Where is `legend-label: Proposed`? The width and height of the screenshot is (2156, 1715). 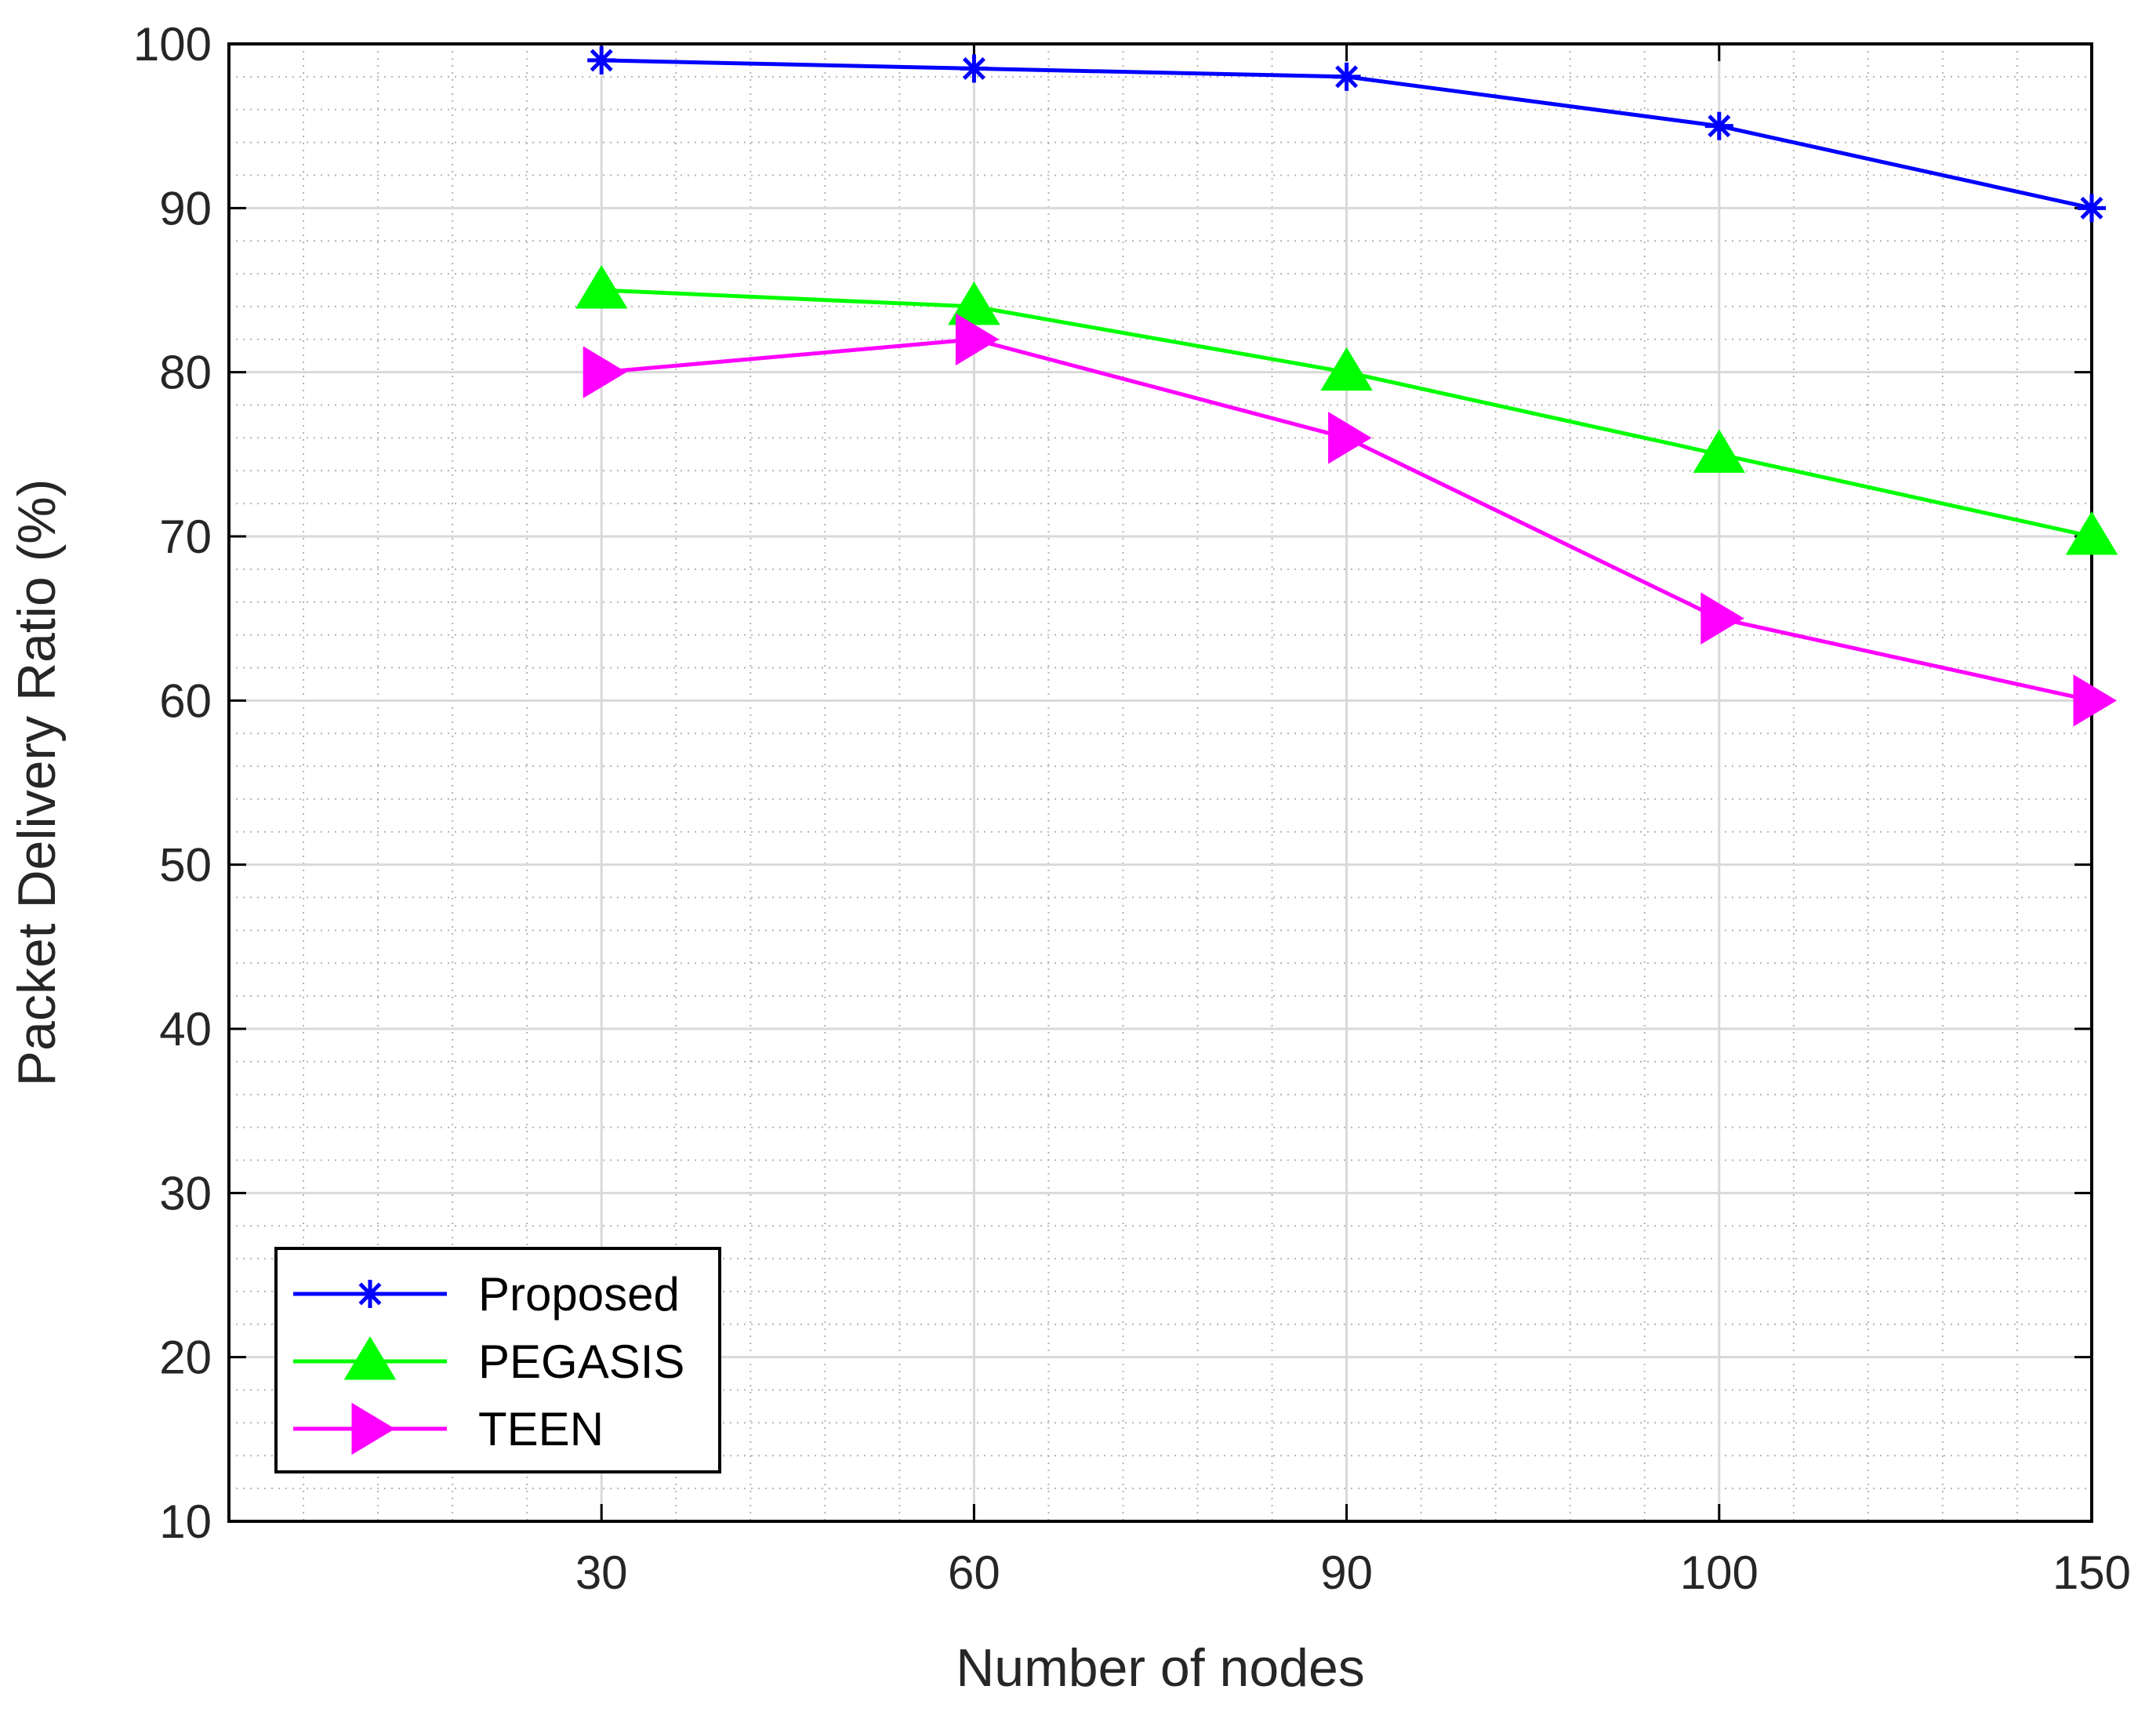
legend-label: Proposed is located at coordinates (579, 1294).